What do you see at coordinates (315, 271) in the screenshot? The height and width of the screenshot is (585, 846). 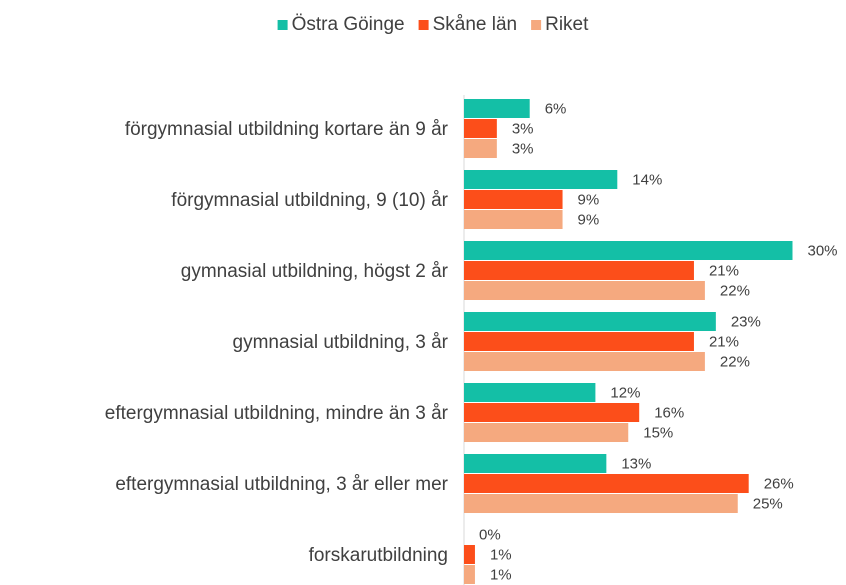 I see `category-label: gymnasial utbildning, högst 2 år` at bounding box center [315, 271].